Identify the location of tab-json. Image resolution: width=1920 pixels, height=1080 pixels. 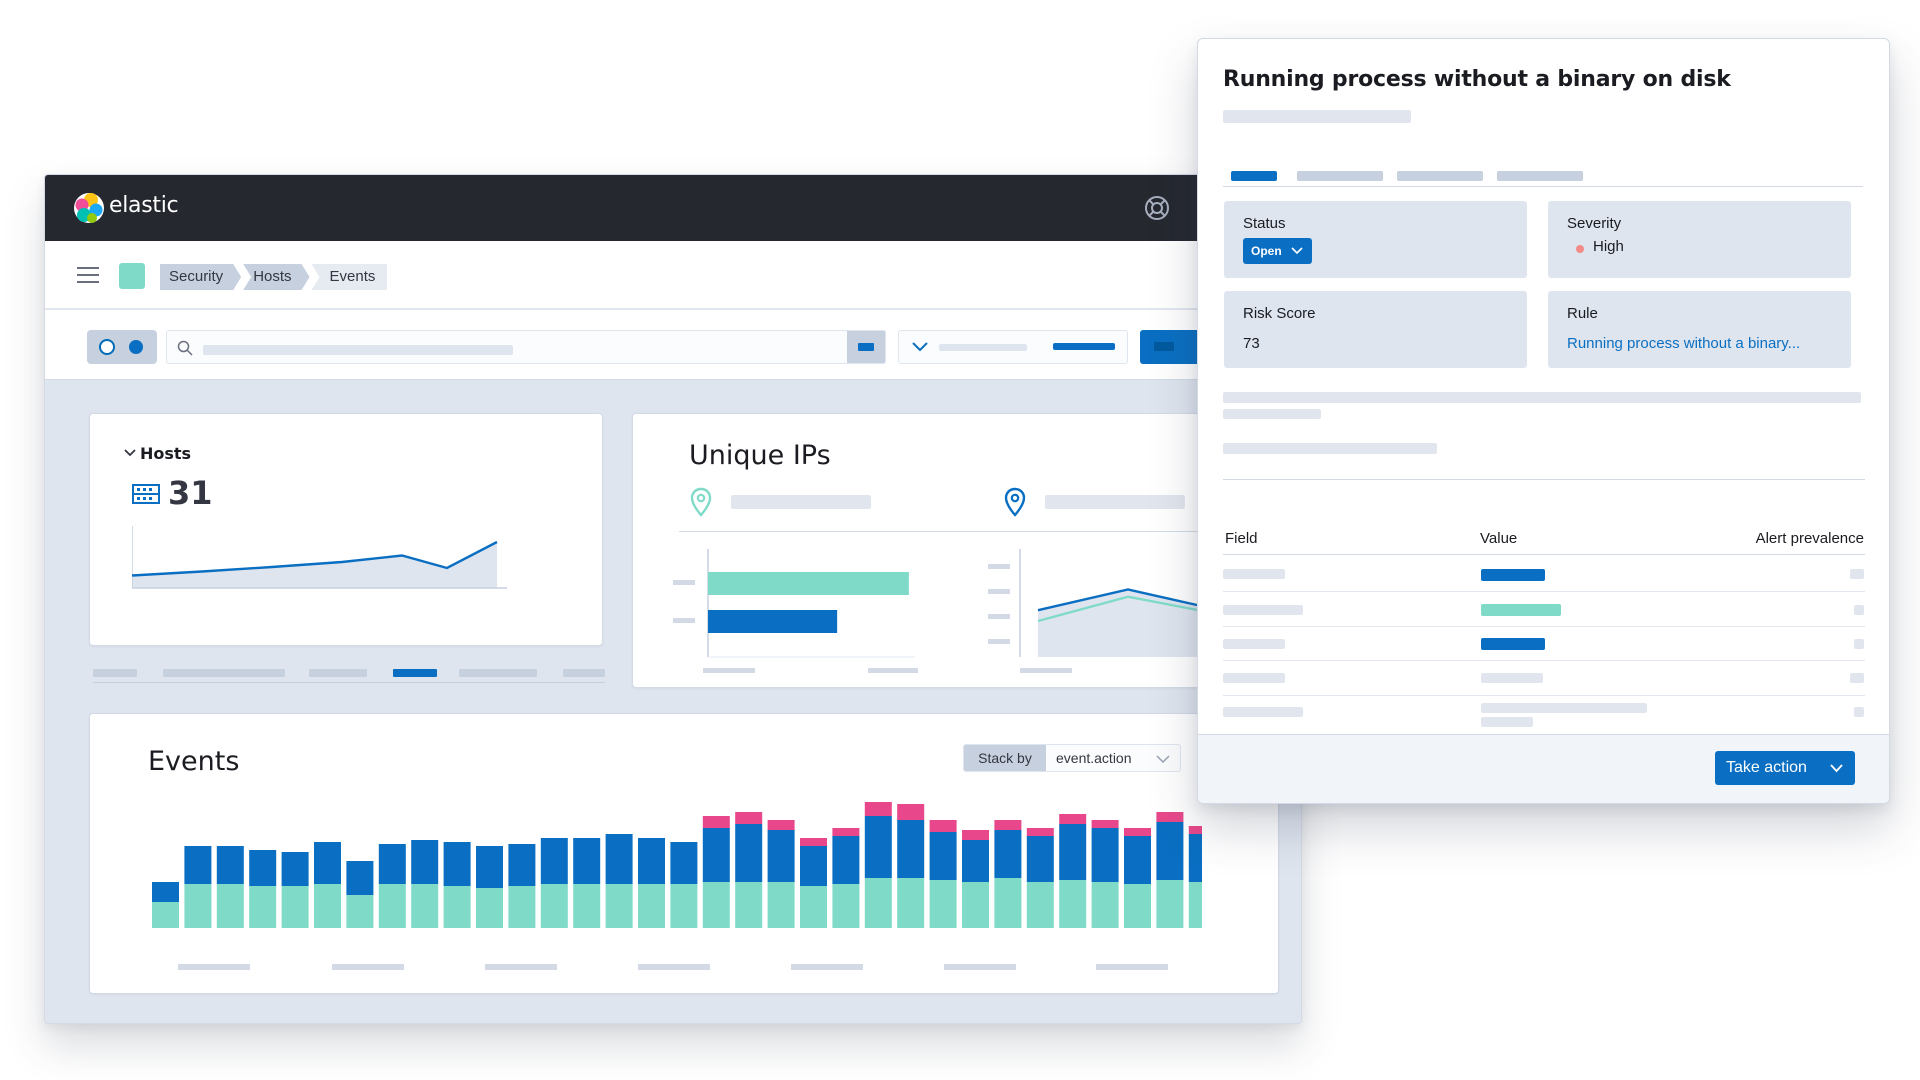
(1440, 176).